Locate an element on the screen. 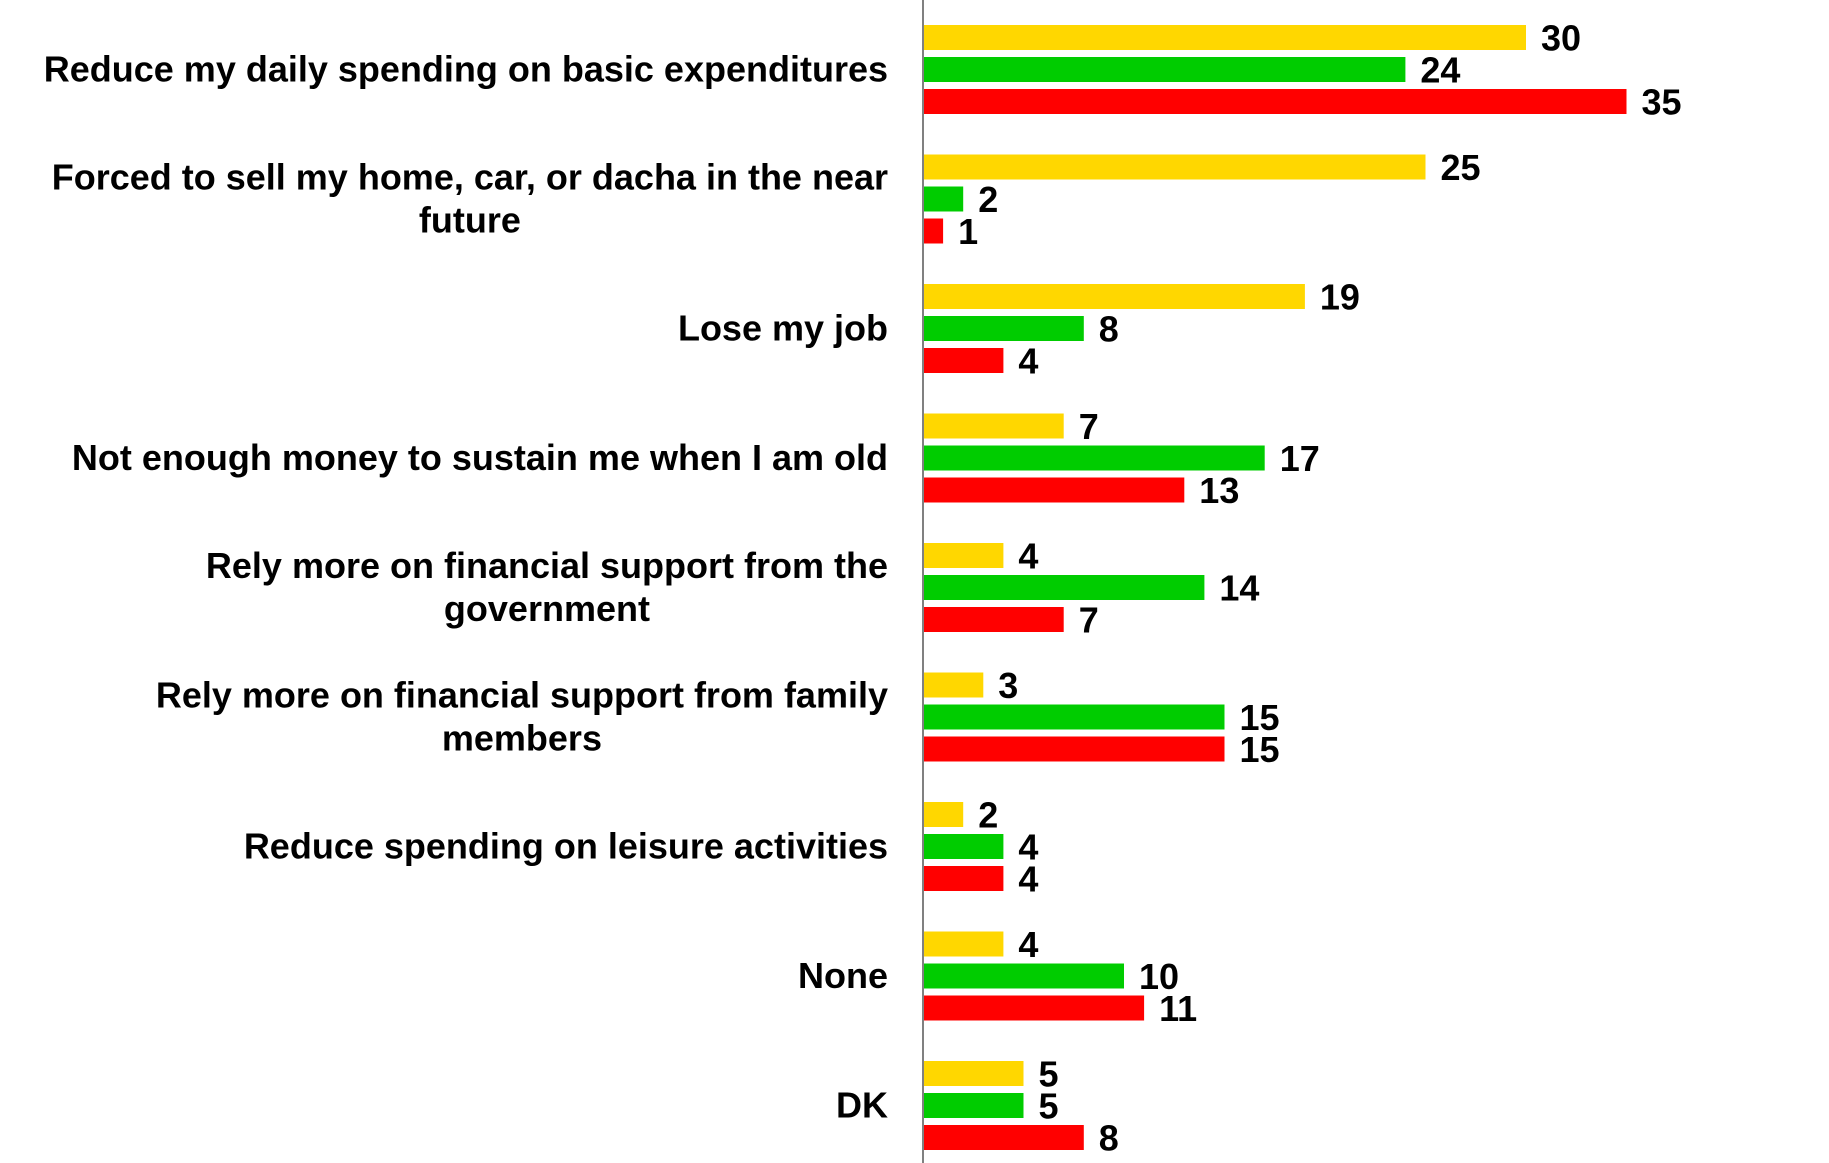 The height and width of the screenshot is (1163, 1829). value-label: 35 is located at coordinates (1662, 102).